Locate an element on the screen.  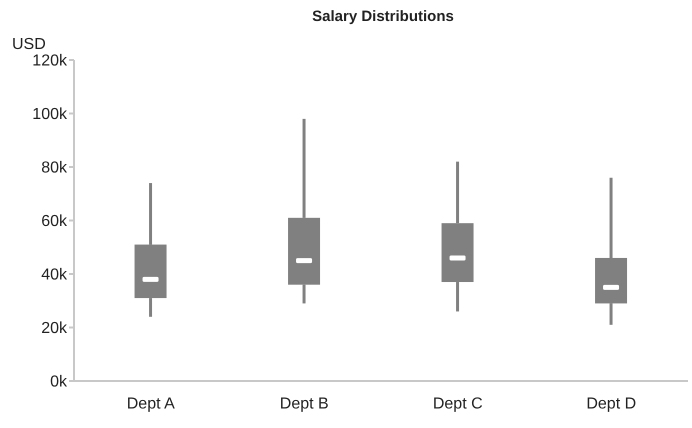
x-tick-label: Dept C is located at coordinates (457, 403).